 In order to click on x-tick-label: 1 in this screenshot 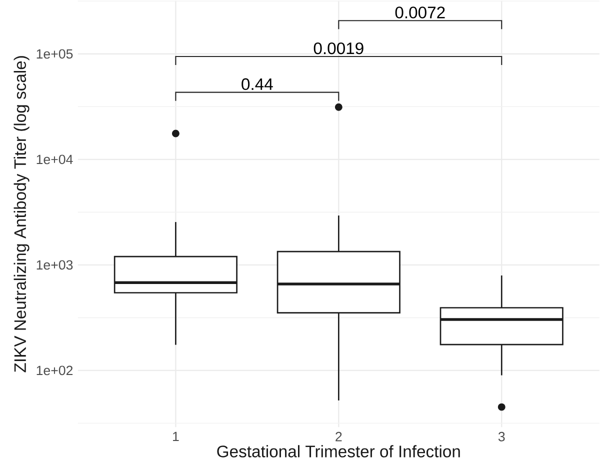, I will do `click(176, 436)`.